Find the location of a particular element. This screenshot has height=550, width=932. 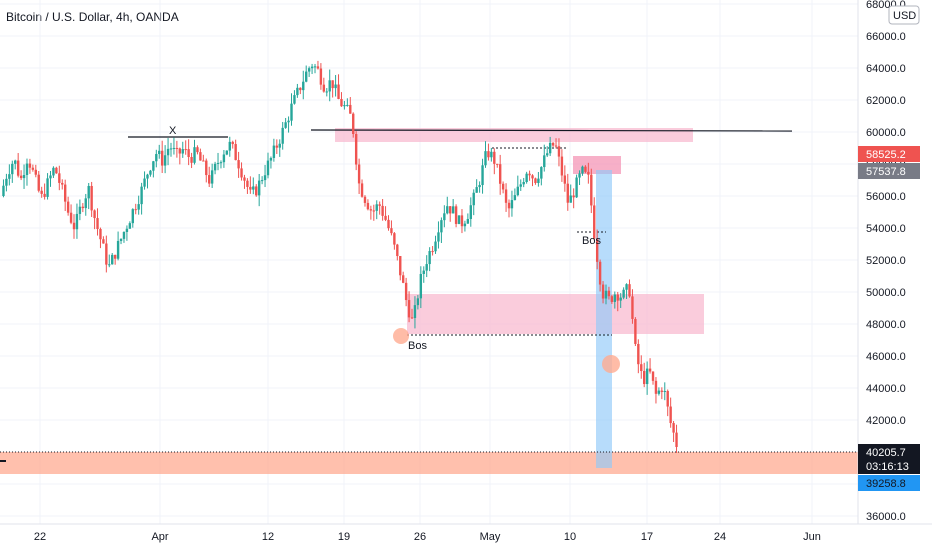

blue-projection-bar is located at coordinates (604, 319).